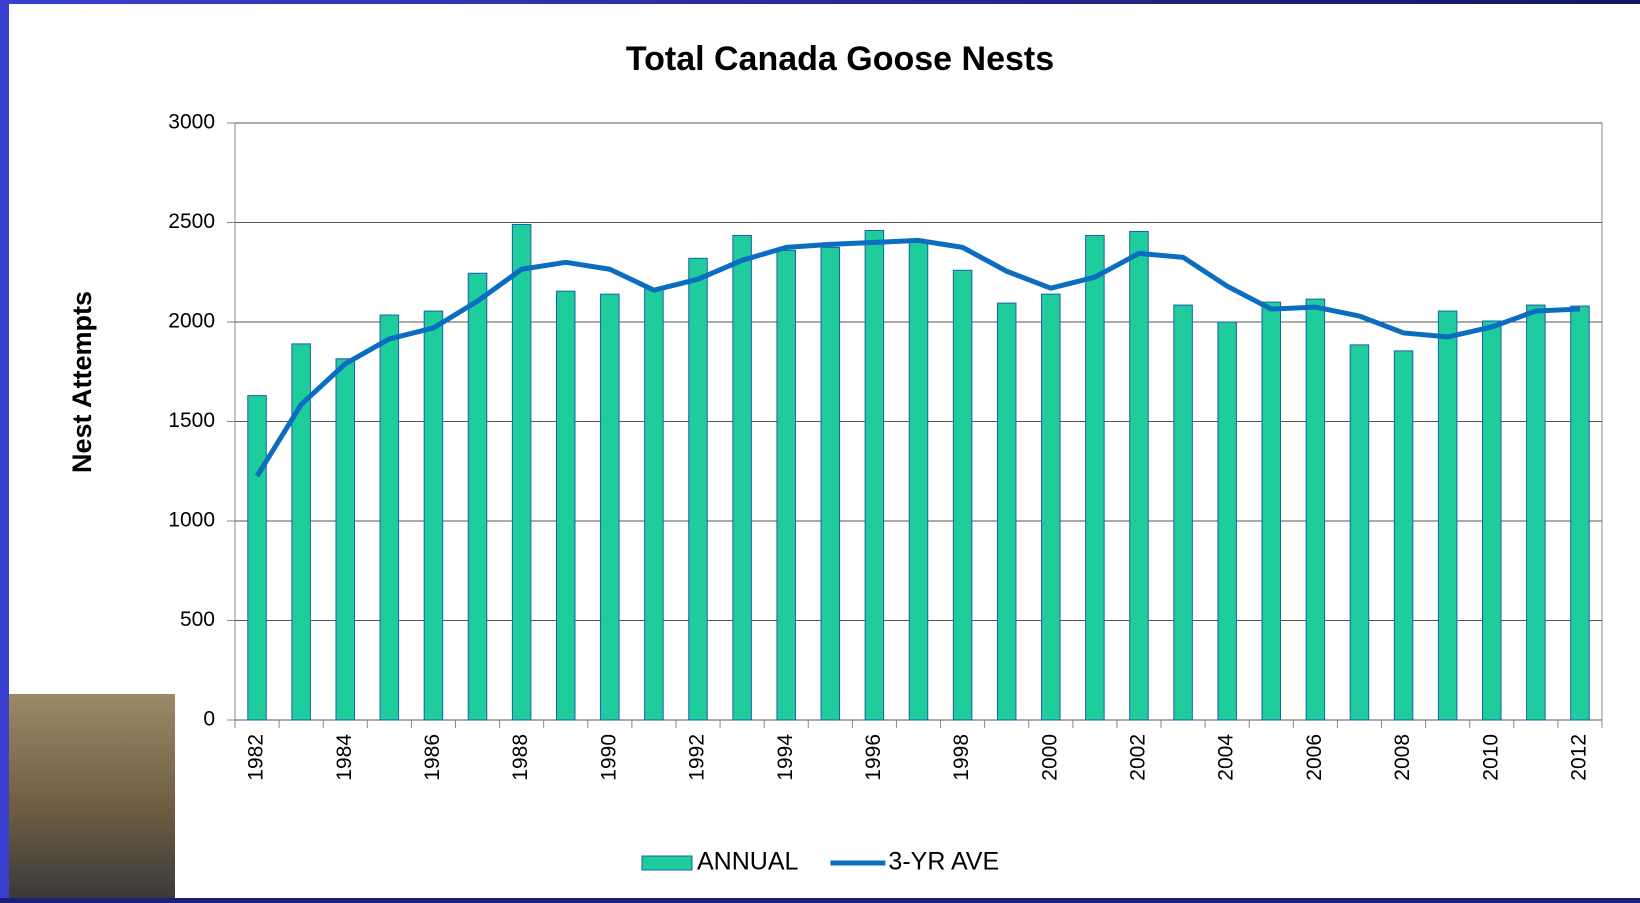 The height and width of the screenshot is (903, 1640). Describe the element at coordinates (667, 863) in the screenshot. I see `legend-swatch` at that location.